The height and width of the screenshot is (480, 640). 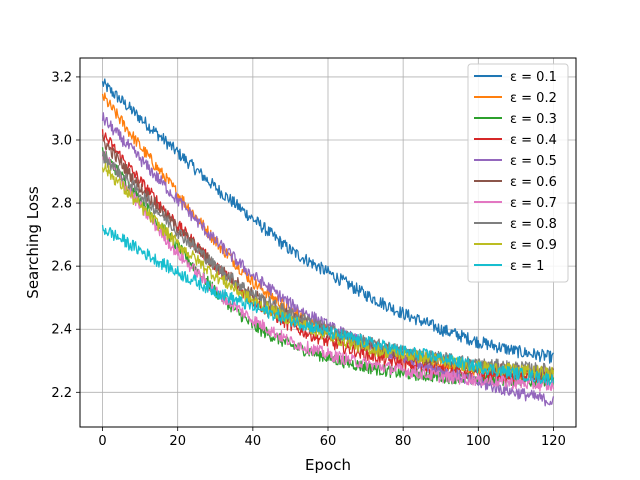 I want to click on y-axis-label: Searching Loss, so click(x=33, y=242).